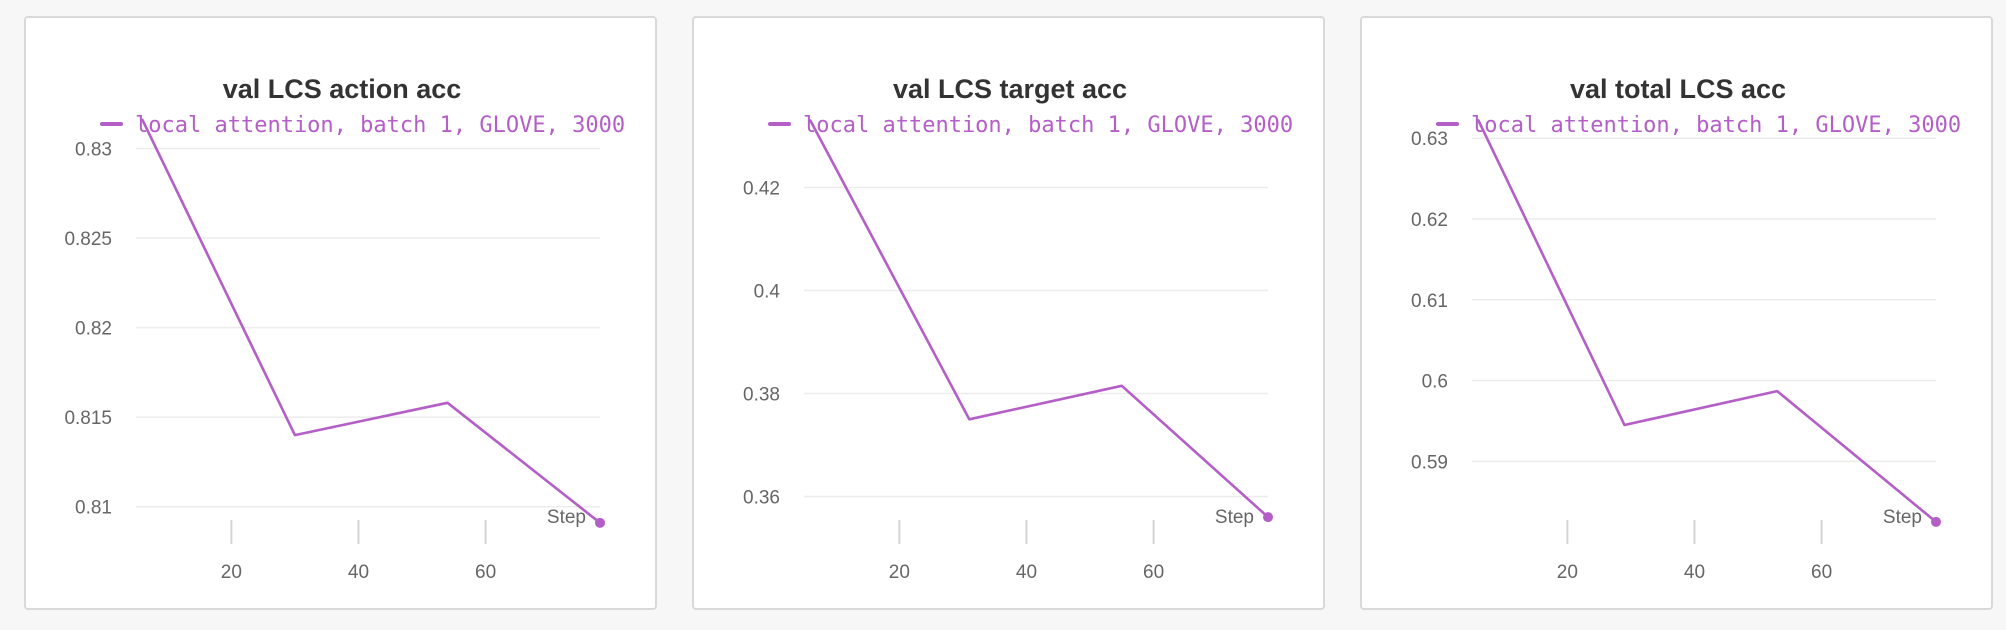  Describe the element at coordinates (88, 418) in the screenshot. I see `y-tick-label: 0.815` at that location.